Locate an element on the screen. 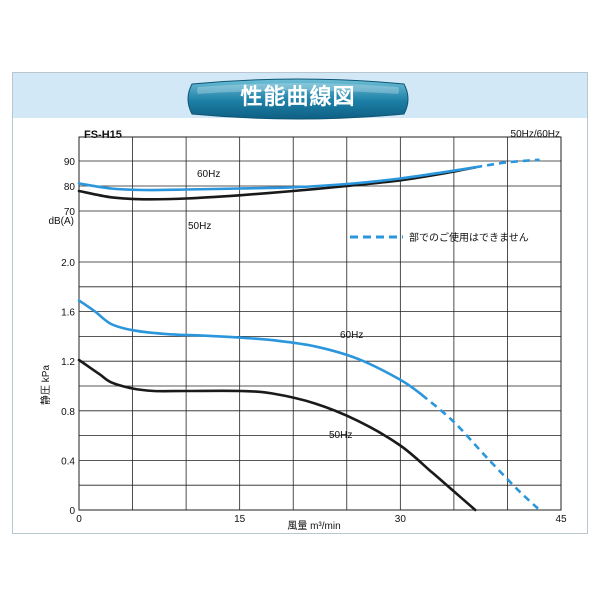 The height and width of the screenshot is (600, 600). legend-dashed-label: 部でのご使用はできません is located at coordinates (469, 237).